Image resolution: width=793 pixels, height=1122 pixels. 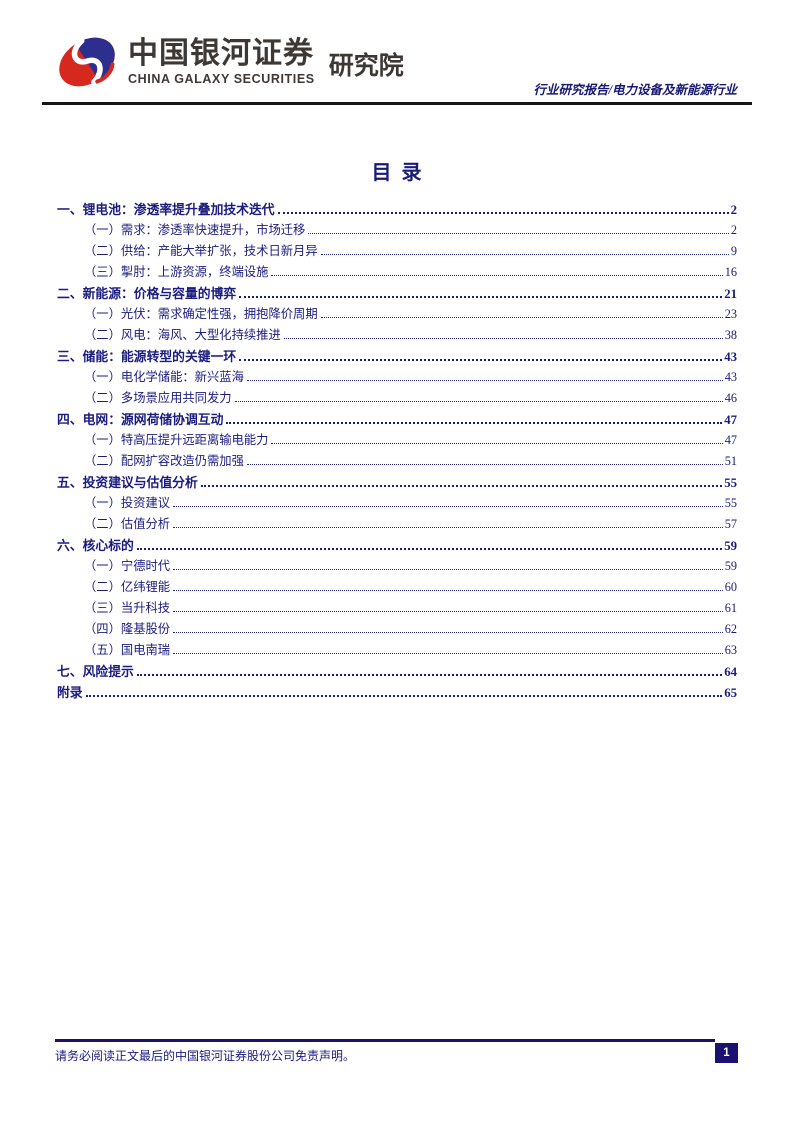 What do you see at coordinates (397, 482) in the screenshot?
I see `toc-entry: 五、投资建议与估值分析 55` at bounding box center [397, 482].